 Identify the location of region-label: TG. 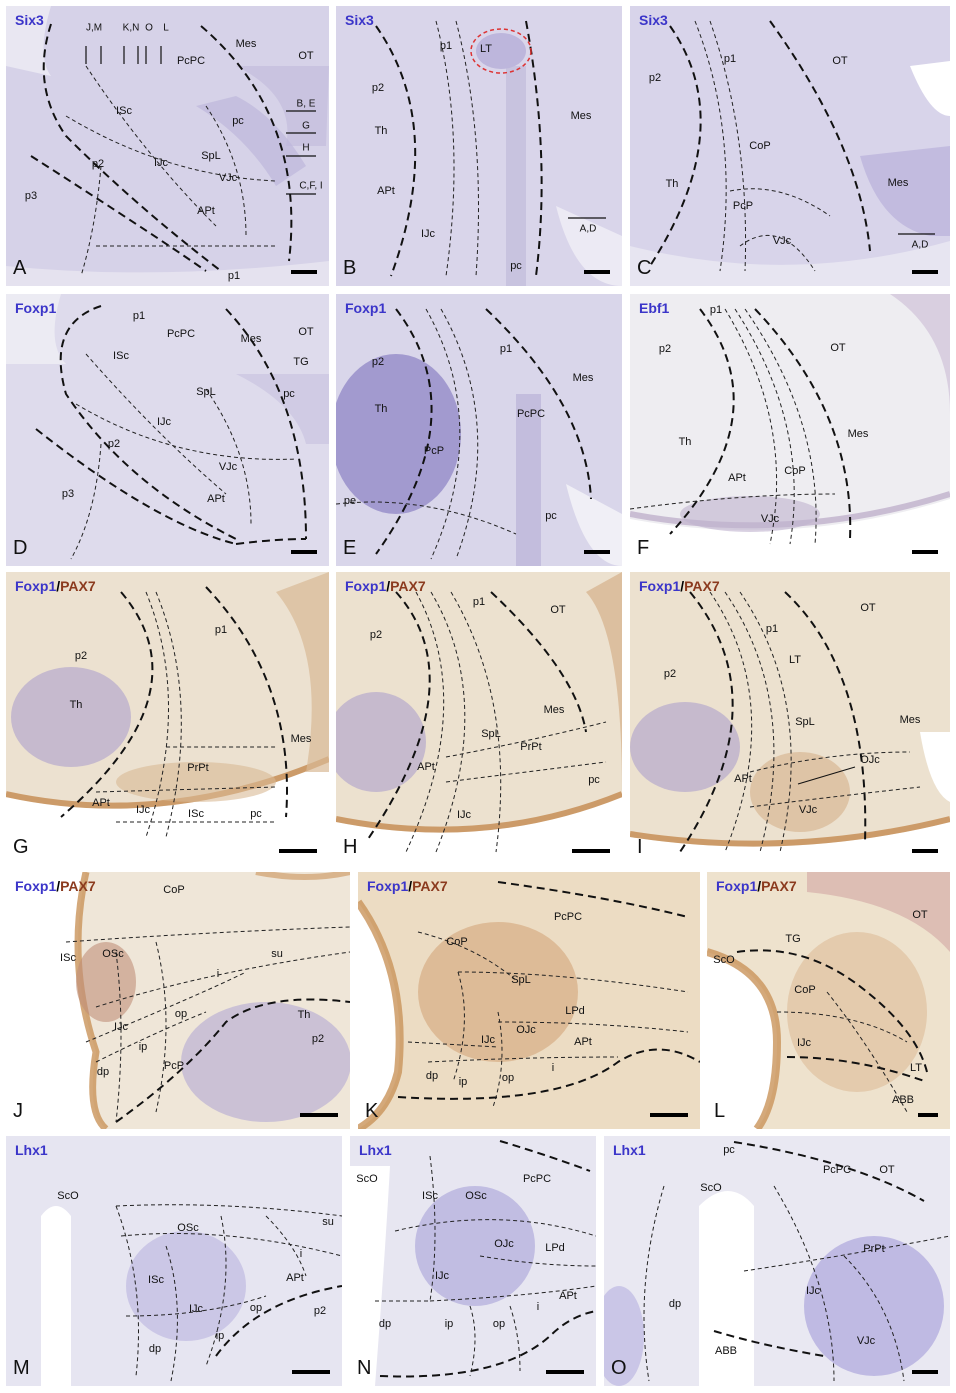
(793, 939).